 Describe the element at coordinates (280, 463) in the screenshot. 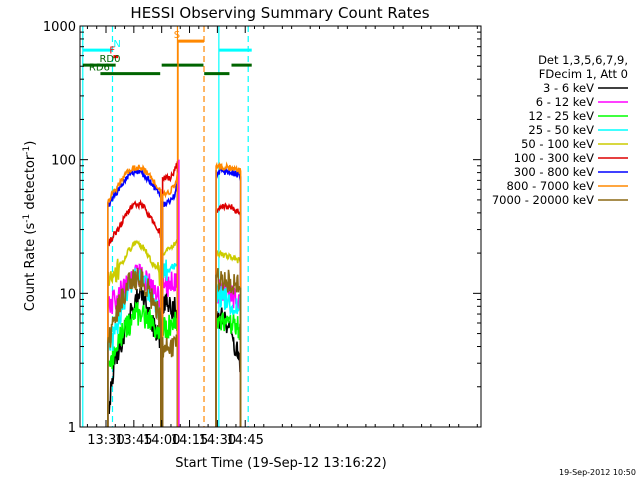

I see `x-axis-label: Start Time (19-Sep-12 13:16:22)` at that location.